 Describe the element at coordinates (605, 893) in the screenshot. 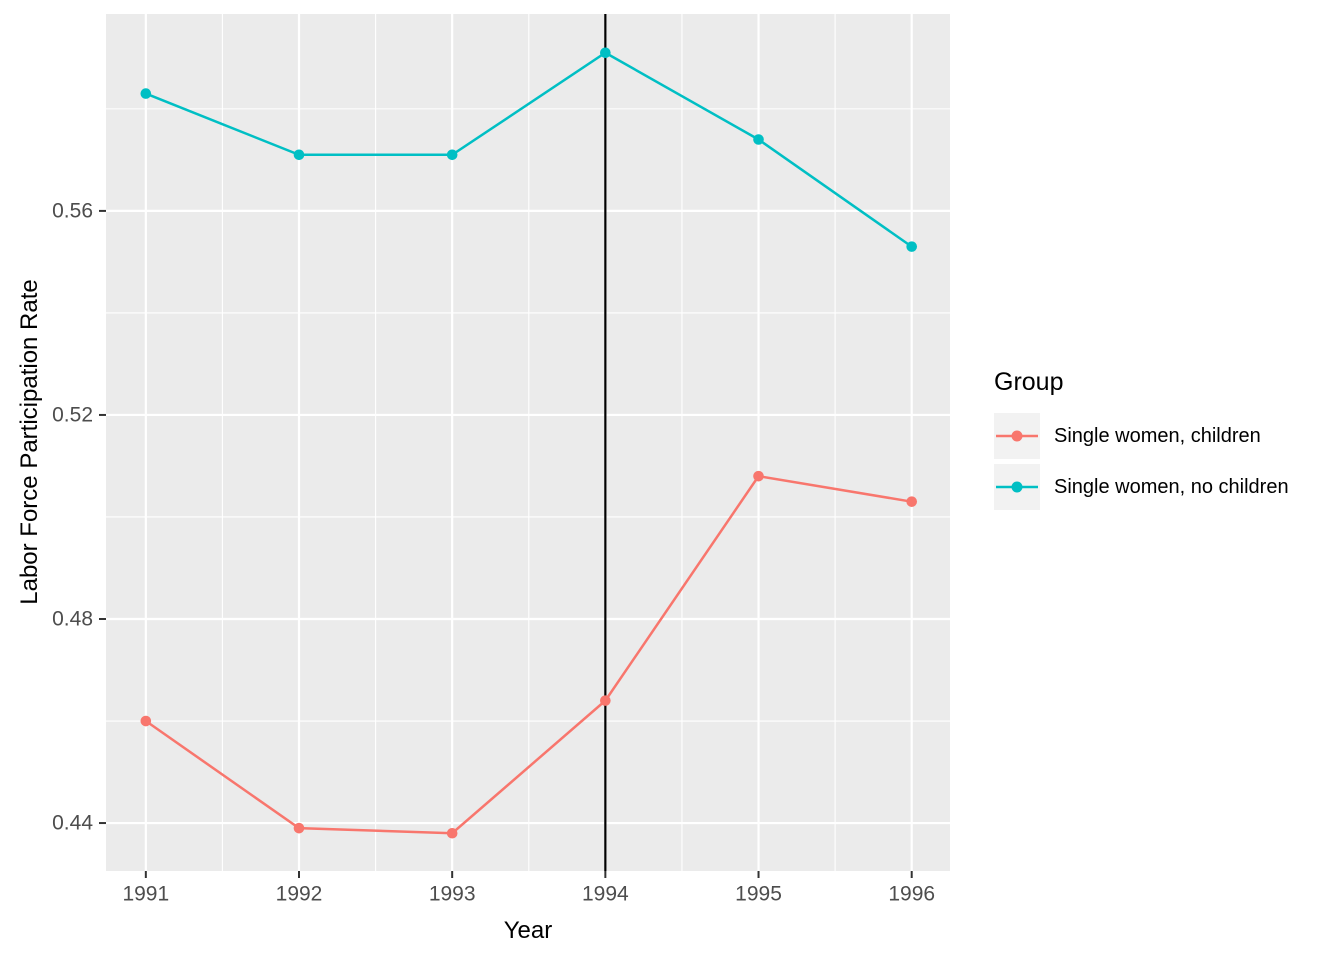

I see `x-tick-label: 1994` at that location.